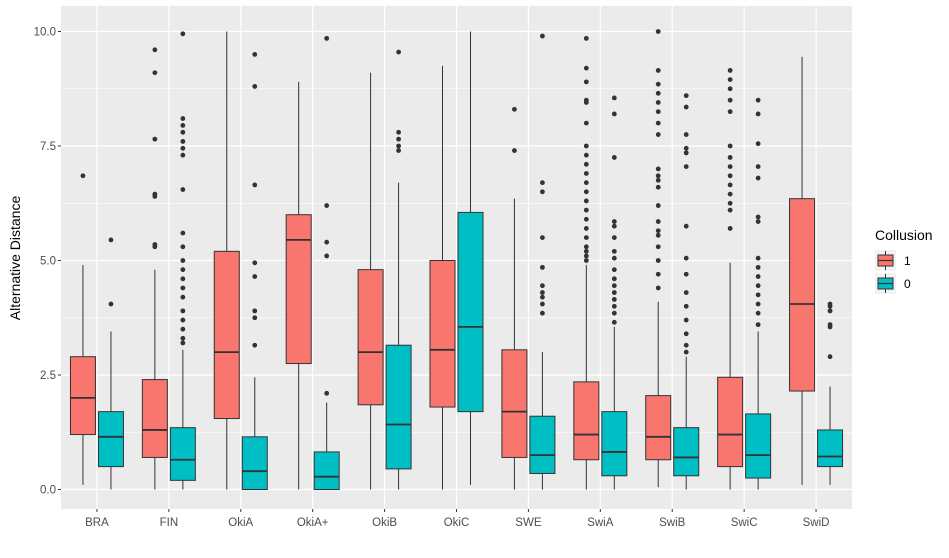 This screenshot has width=949, height=558. Describe the element at coordinates (15, 258) in the screenshot. I see `y-axis-title: Alternative Distance` at that location.